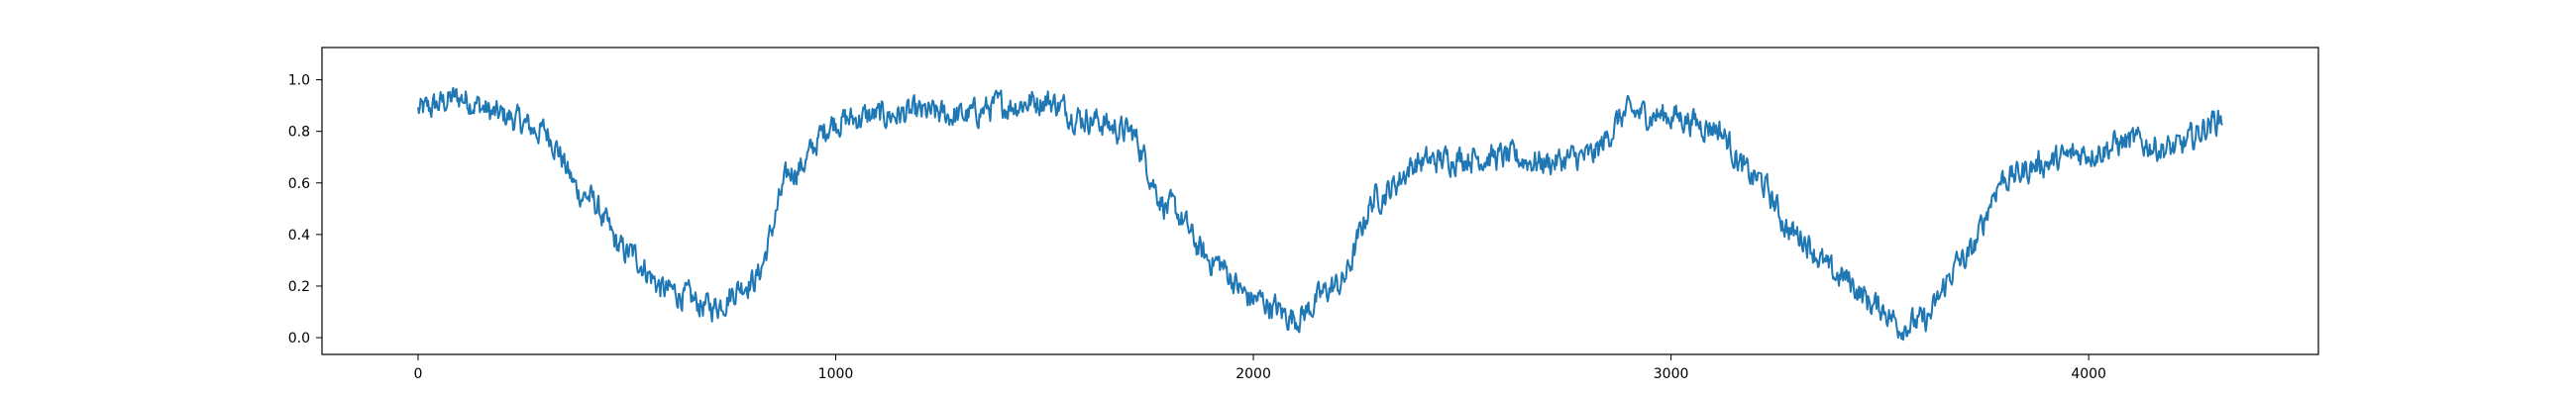 The height and width of the screenshot is (396, 2576). Describe the element at coordinates (299, 184) in the screenshot. I see `y-tick-label: 0.6` at that location.